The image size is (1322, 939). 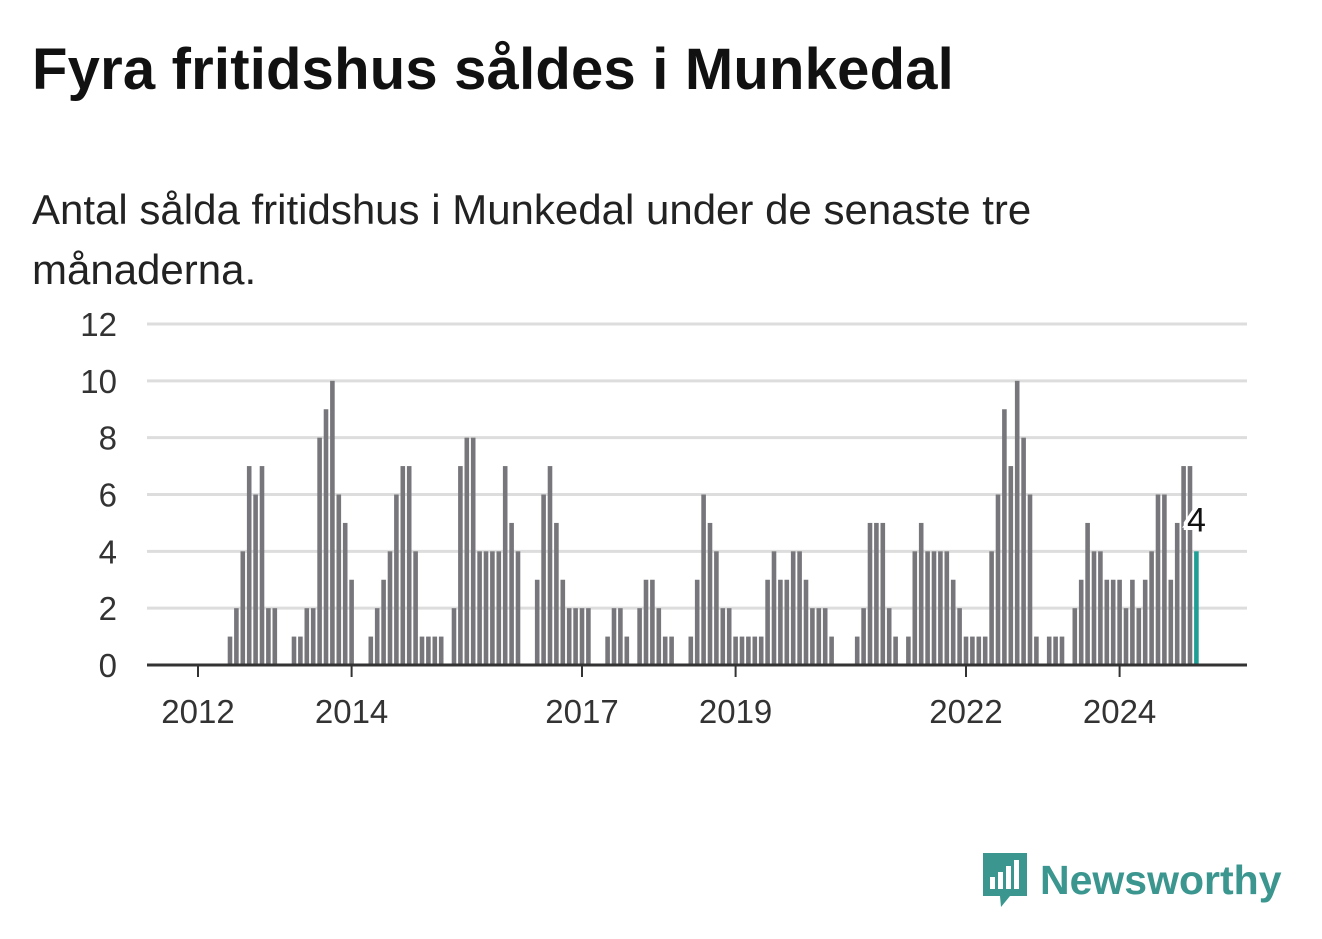 I want to click on chart-title: Fyra fritidshus såldes i Munkedal, so click(x=493, y=69).